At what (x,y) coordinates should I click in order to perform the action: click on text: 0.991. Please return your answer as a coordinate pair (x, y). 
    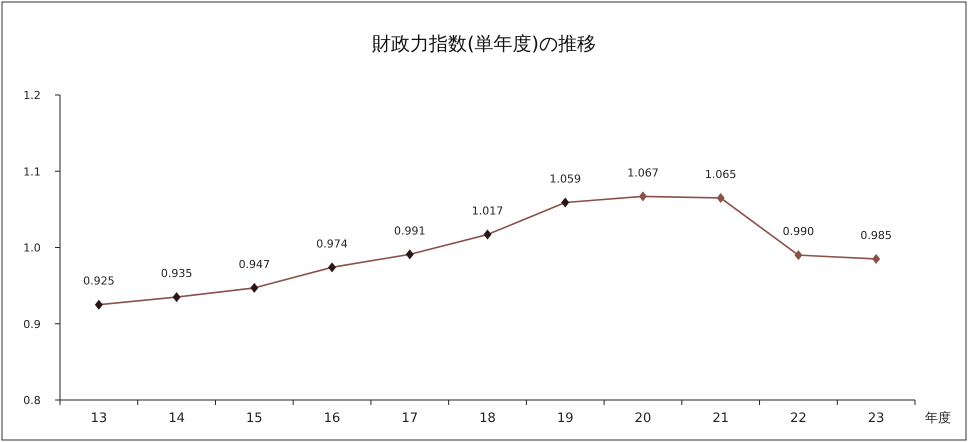
    Looking at the image, I should click on (410, 231).